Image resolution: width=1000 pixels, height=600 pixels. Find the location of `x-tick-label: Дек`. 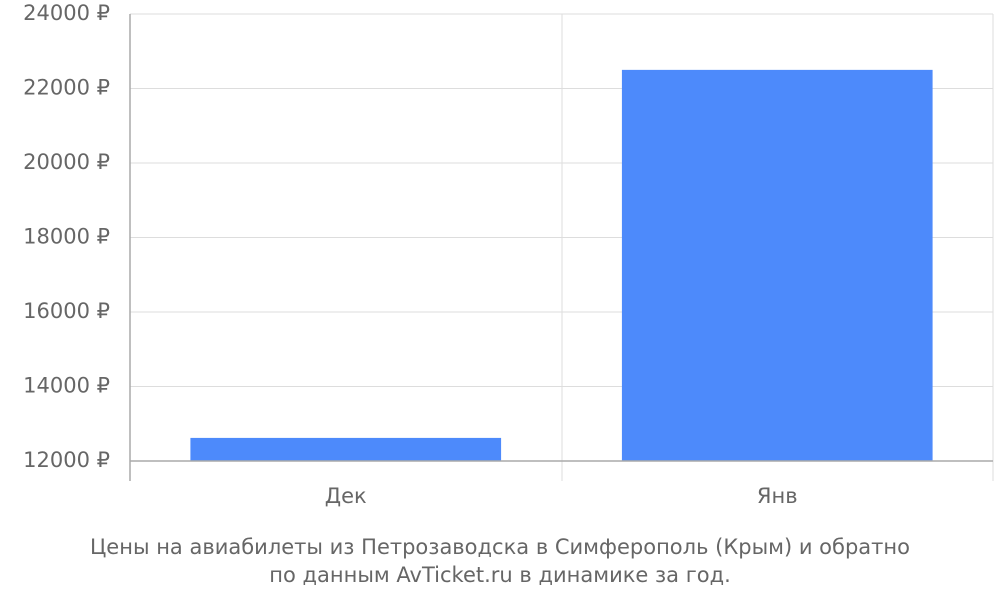

x-tick-label: Дек is located at coordinates (346, 496).